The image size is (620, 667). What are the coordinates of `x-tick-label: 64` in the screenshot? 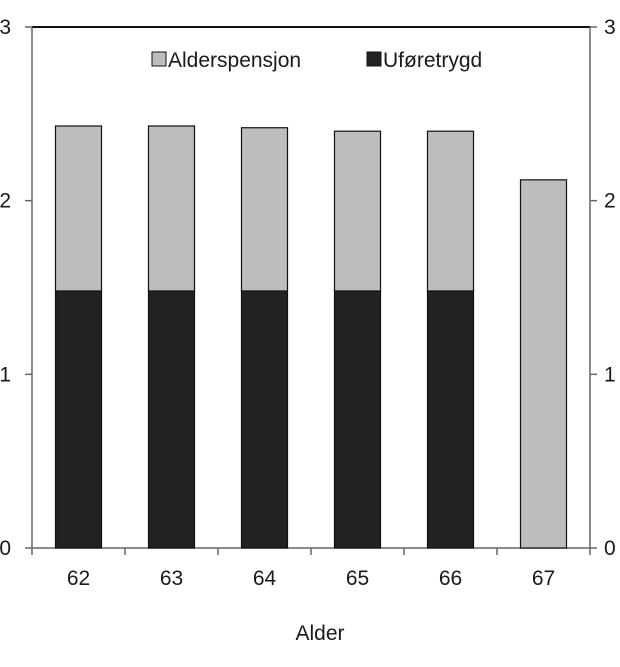 It's located at (265, 578).